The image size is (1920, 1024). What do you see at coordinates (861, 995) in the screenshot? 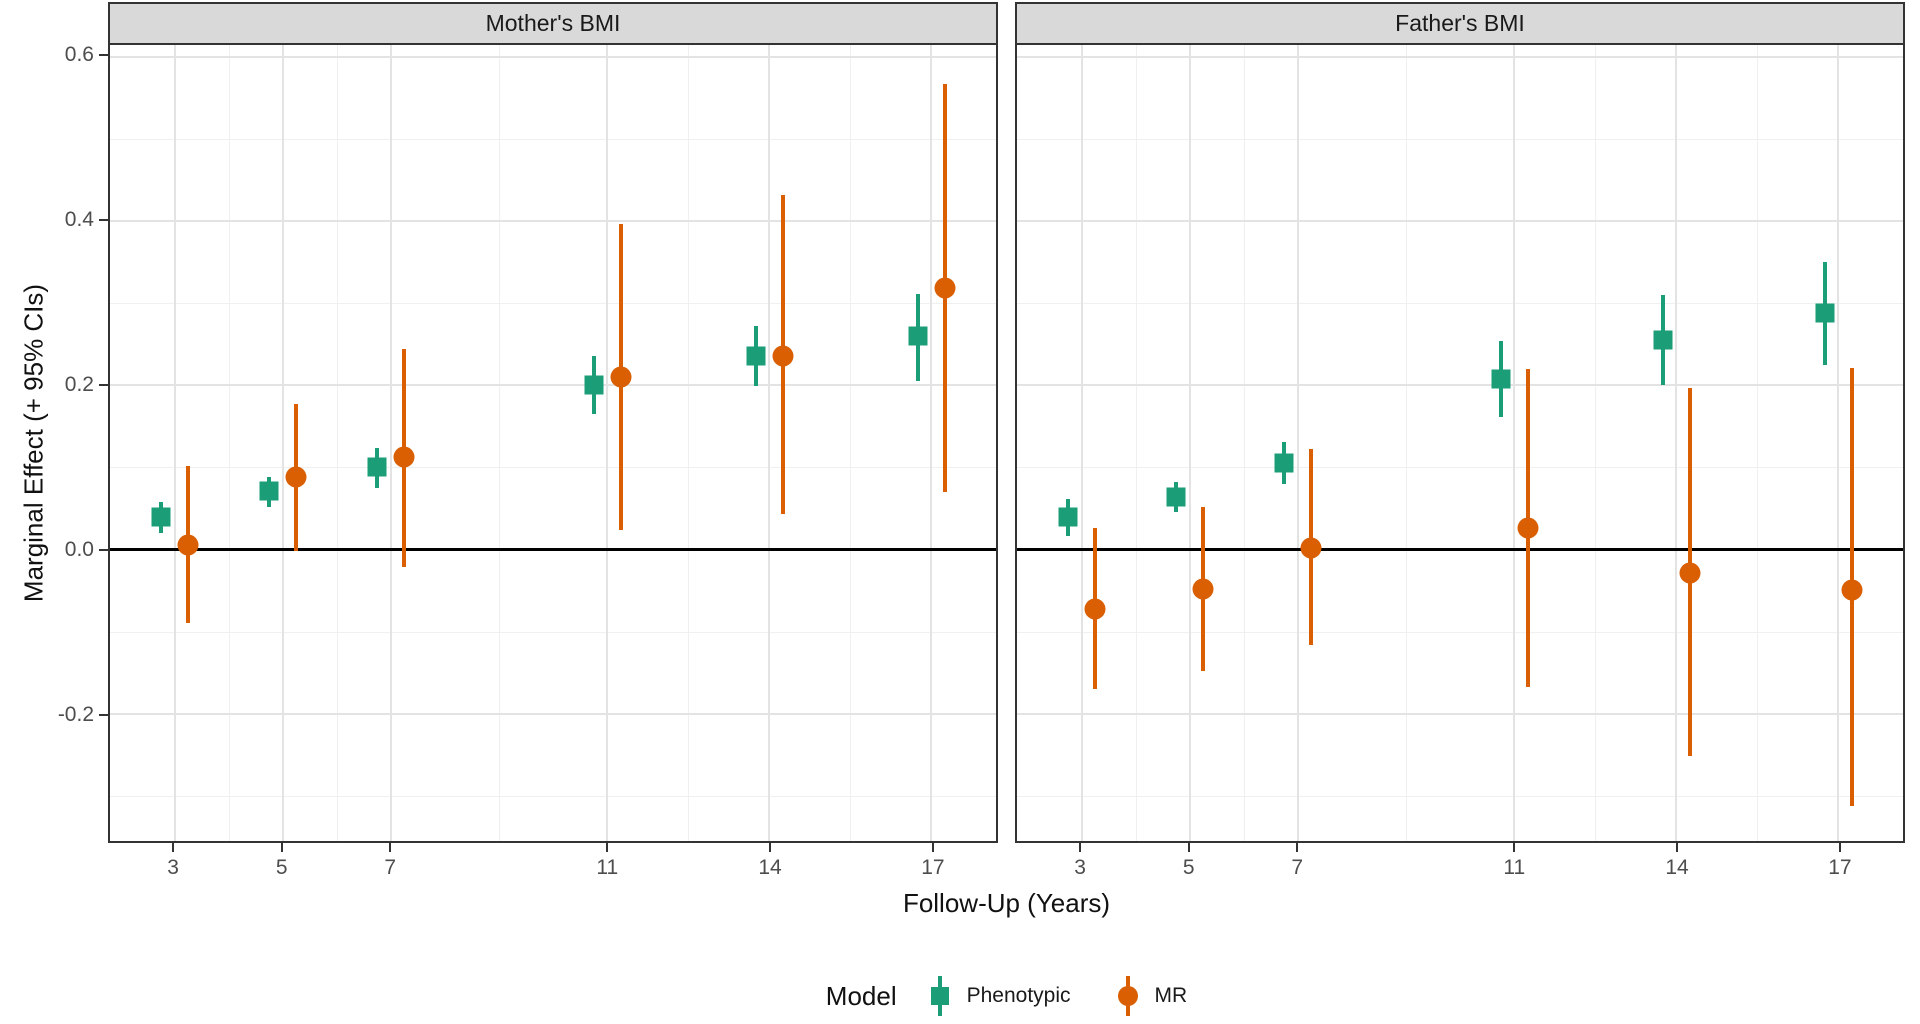
I see `legend-title: Model` at bounding box center [861, 995].